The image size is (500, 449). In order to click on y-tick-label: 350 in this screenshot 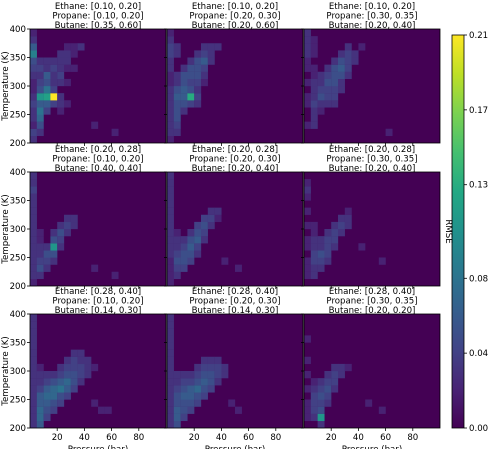, I will do `click(18, 59)`.